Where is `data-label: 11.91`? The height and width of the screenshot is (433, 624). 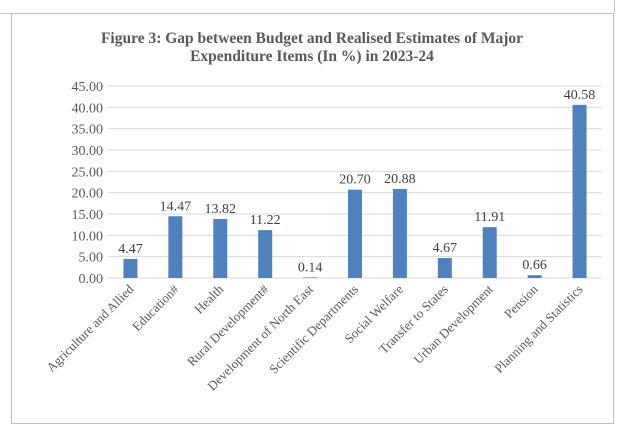 data-label: 11.91 is located at coordinates (489, 217).